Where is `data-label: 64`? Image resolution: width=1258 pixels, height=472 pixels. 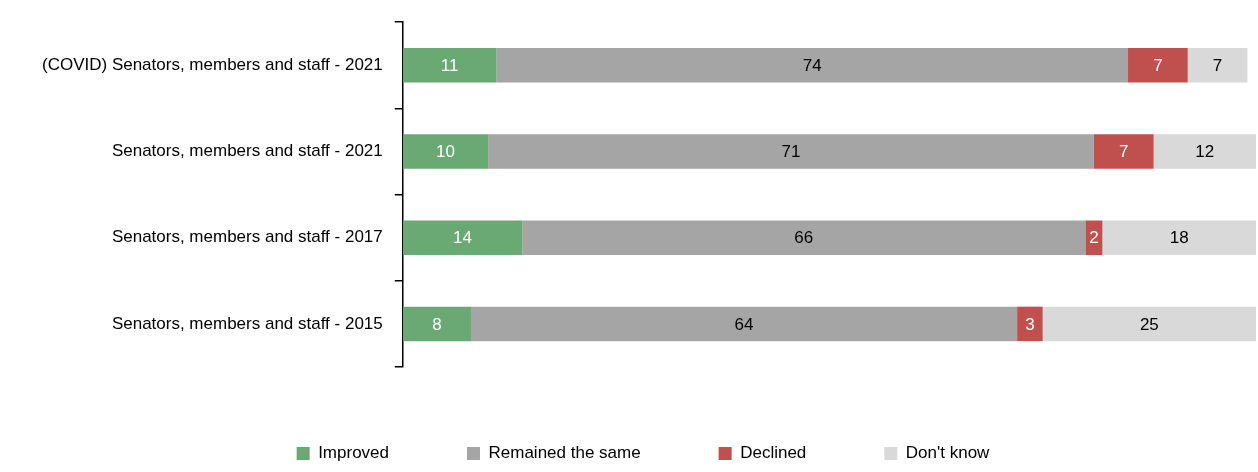 data-label: 64 is located at coordinates (744, 324).